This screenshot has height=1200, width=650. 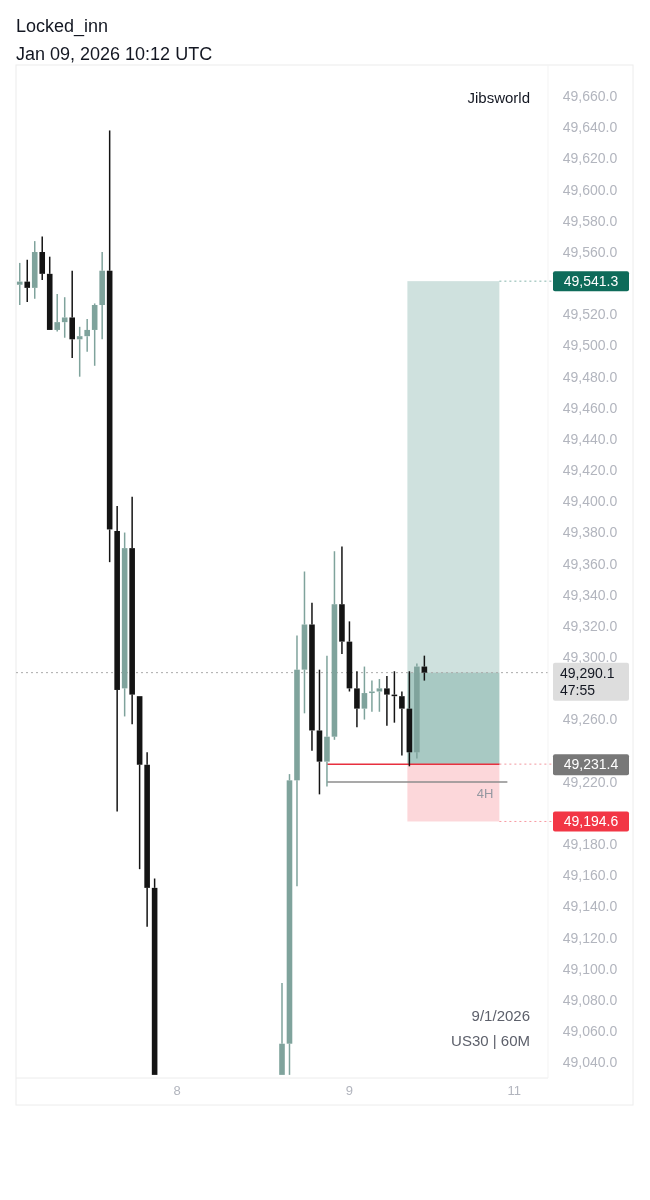 I want to click on y-tick-label: 49,320.0, so click(x=590, y=625).